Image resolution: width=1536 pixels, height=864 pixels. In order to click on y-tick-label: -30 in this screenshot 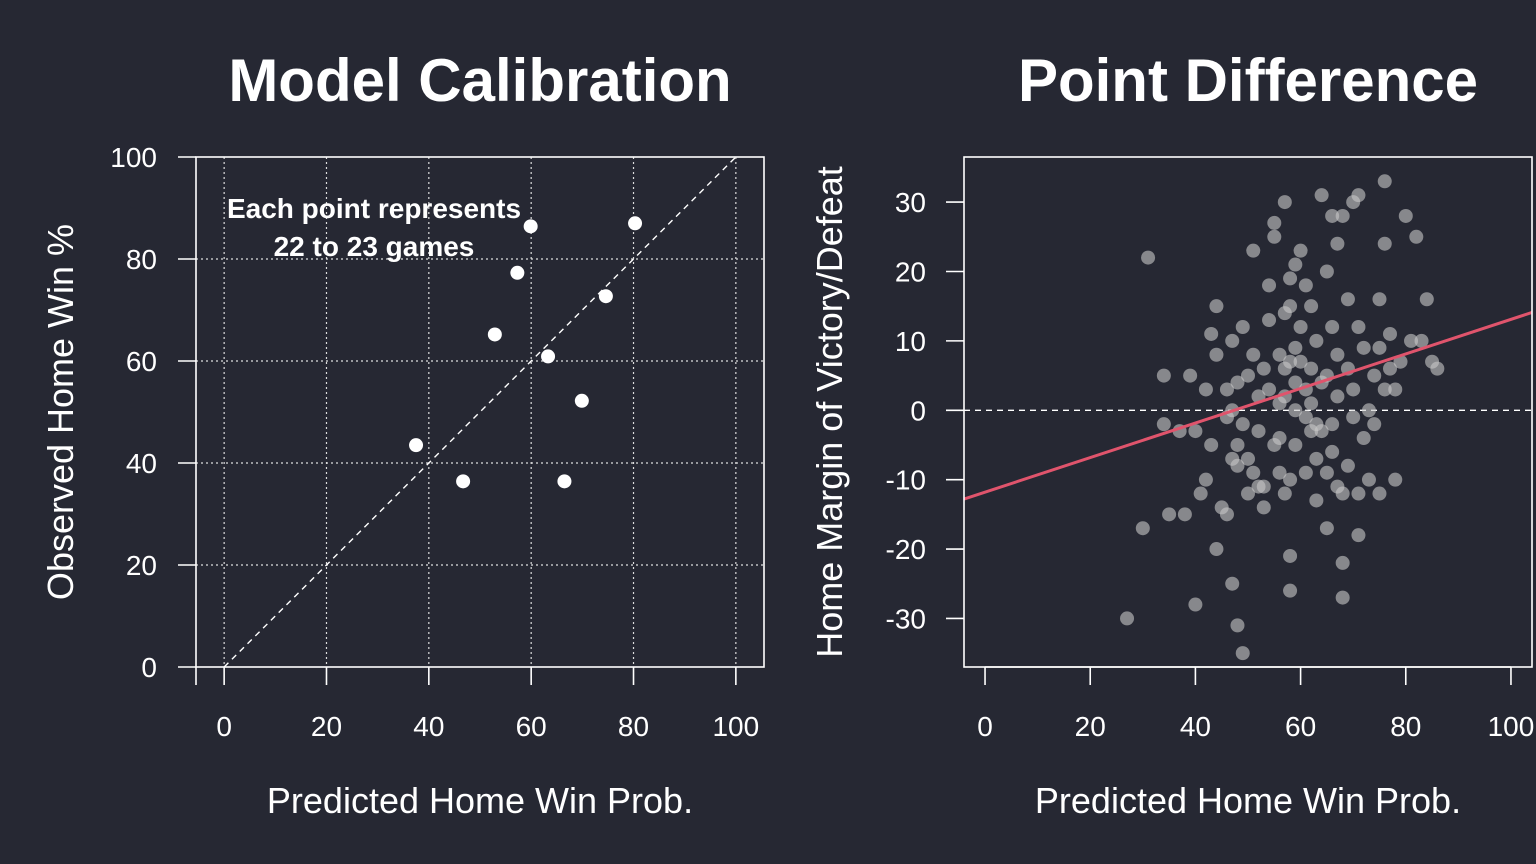, I will do `click(906, 618)`.